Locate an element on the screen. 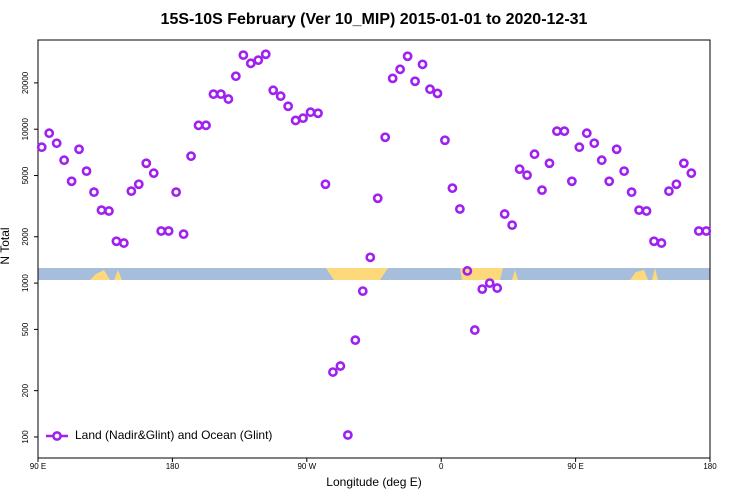  x-tick-label: 90 W is located at coordinates (306, 466).